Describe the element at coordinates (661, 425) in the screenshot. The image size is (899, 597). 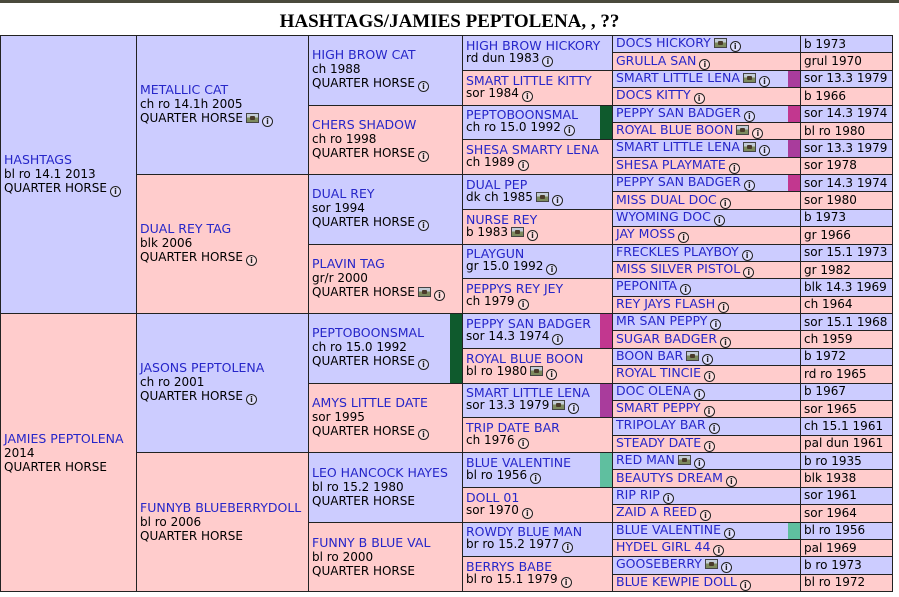
I see `horse-name-link: TRIPOLAY BAR` at that location.